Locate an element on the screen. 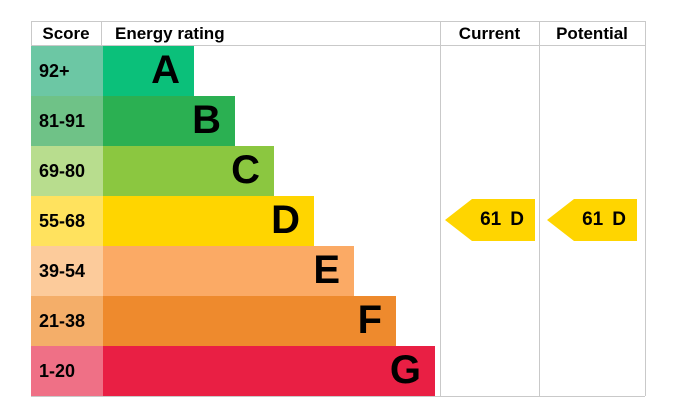  band-row-d: 55-68 D is located at coordinates (231, 221).